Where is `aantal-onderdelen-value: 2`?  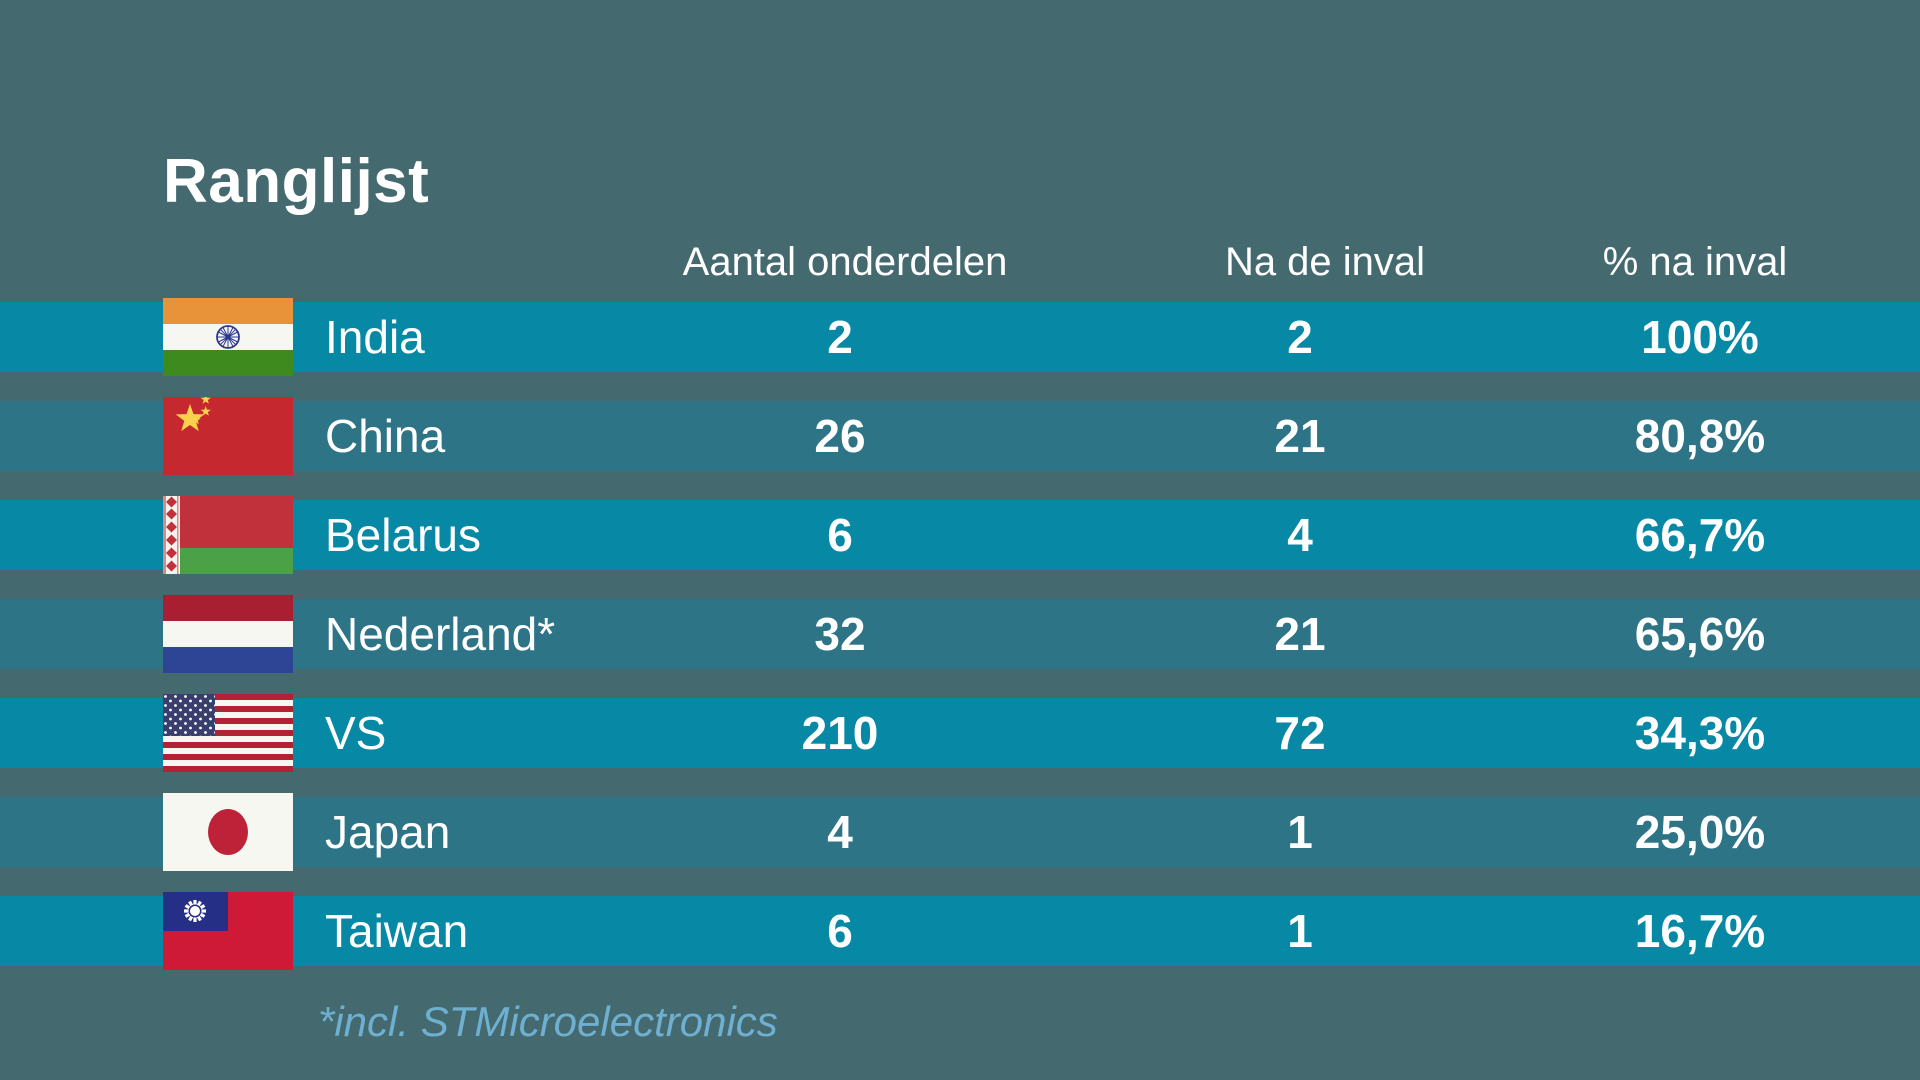 aantal-onderdelen-value: 2 is located at coordinates (840, 337).